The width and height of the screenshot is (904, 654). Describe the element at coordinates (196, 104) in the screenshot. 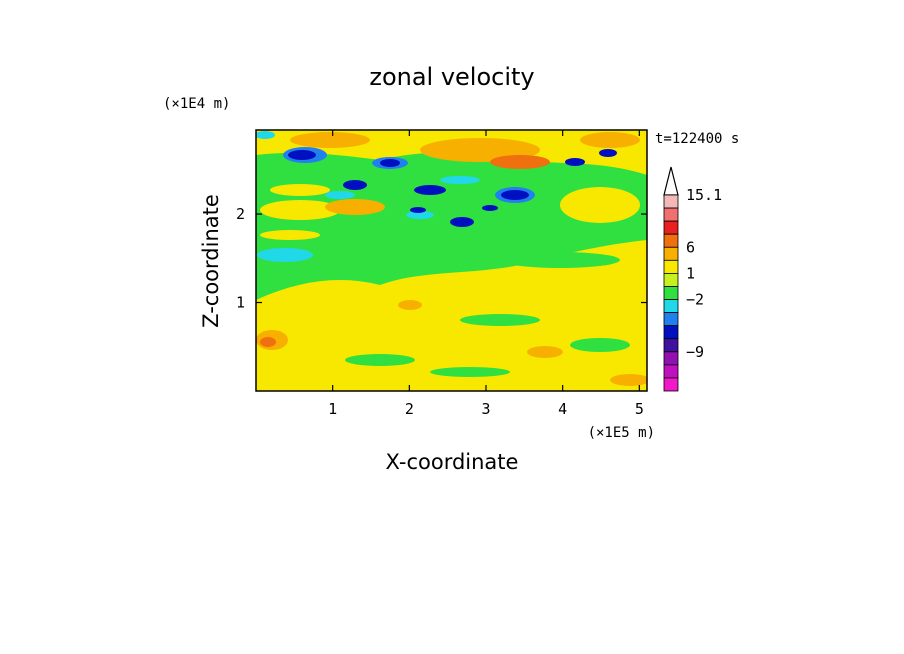

I see `y-axis-unit: (×1E4 m)` at that location.